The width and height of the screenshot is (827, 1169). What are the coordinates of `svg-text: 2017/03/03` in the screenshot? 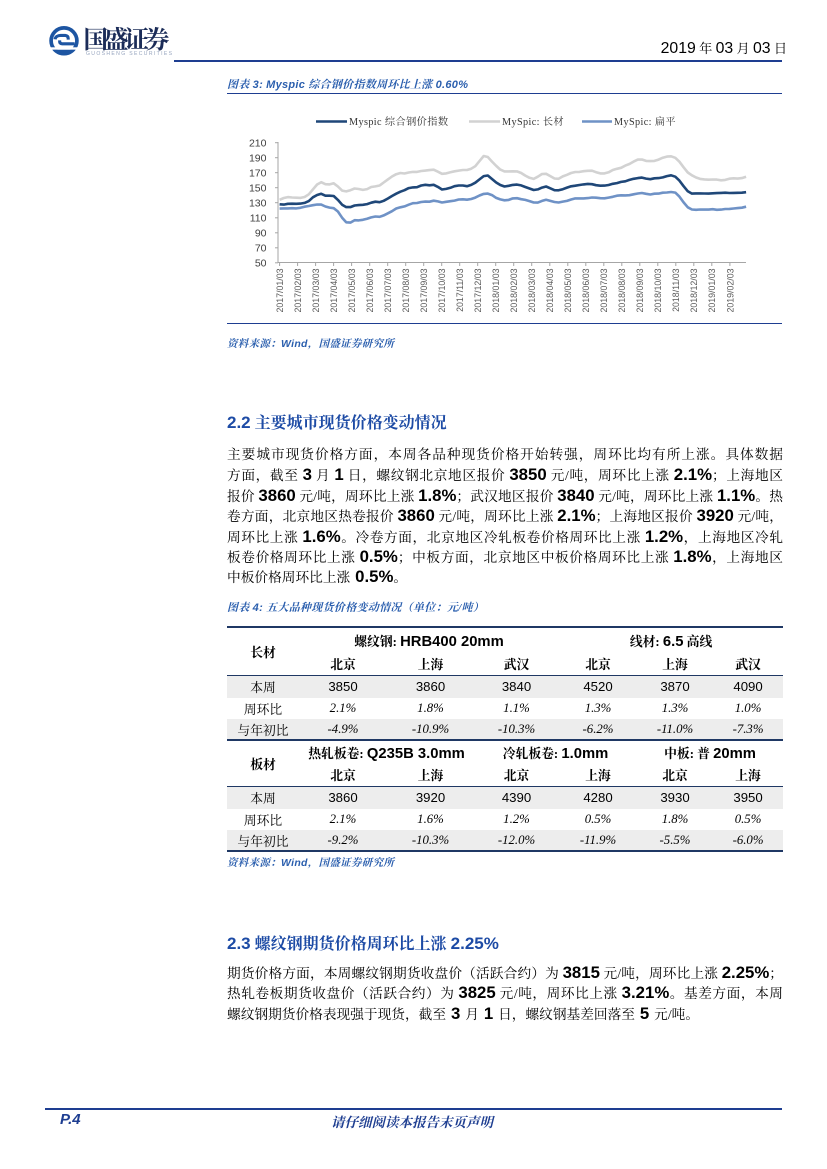 It's located at (316, 290).